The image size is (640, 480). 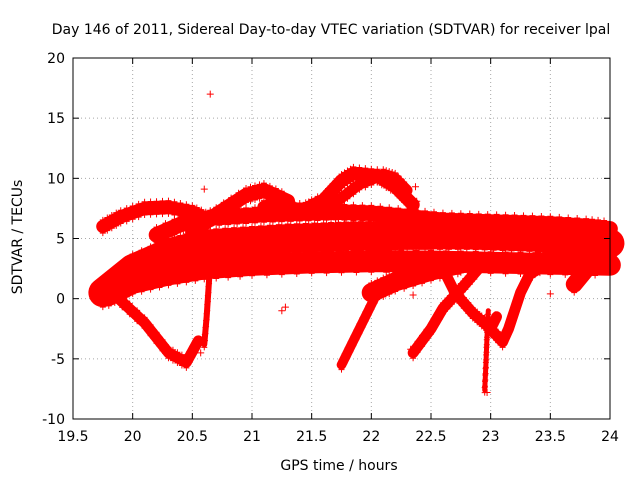 What do you see at coordinates (610, 437) in the screenshot?
I see `x-tick-label: 24` at bounding box center [610, 437].